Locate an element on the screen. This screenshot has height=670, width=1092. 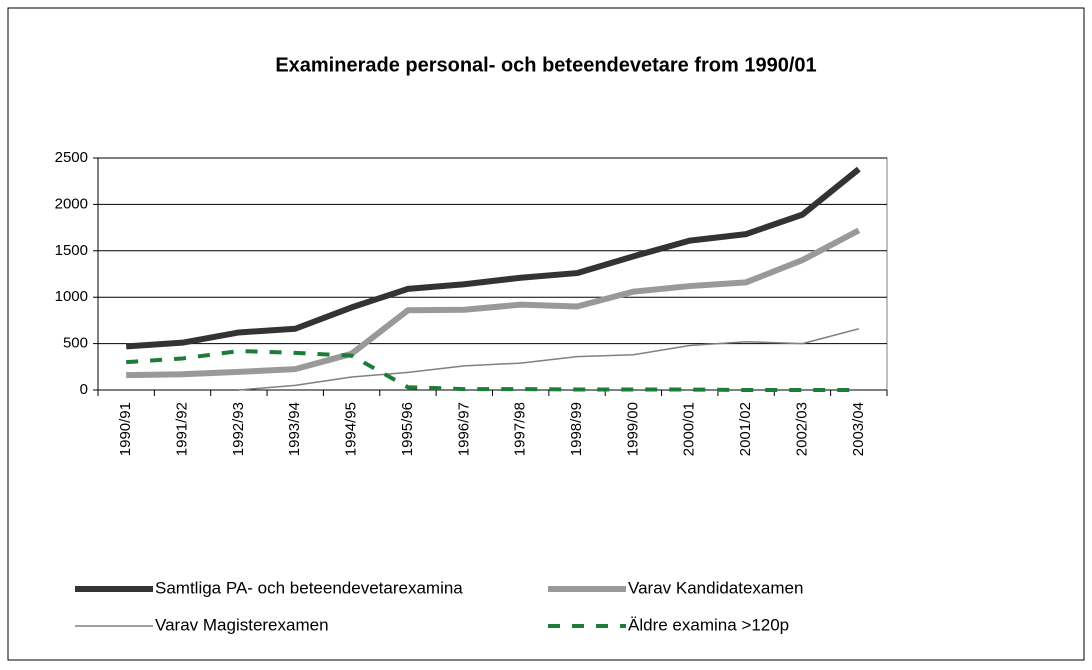
x-tick-label: 1997/98 is located at coordinates (520, 429).